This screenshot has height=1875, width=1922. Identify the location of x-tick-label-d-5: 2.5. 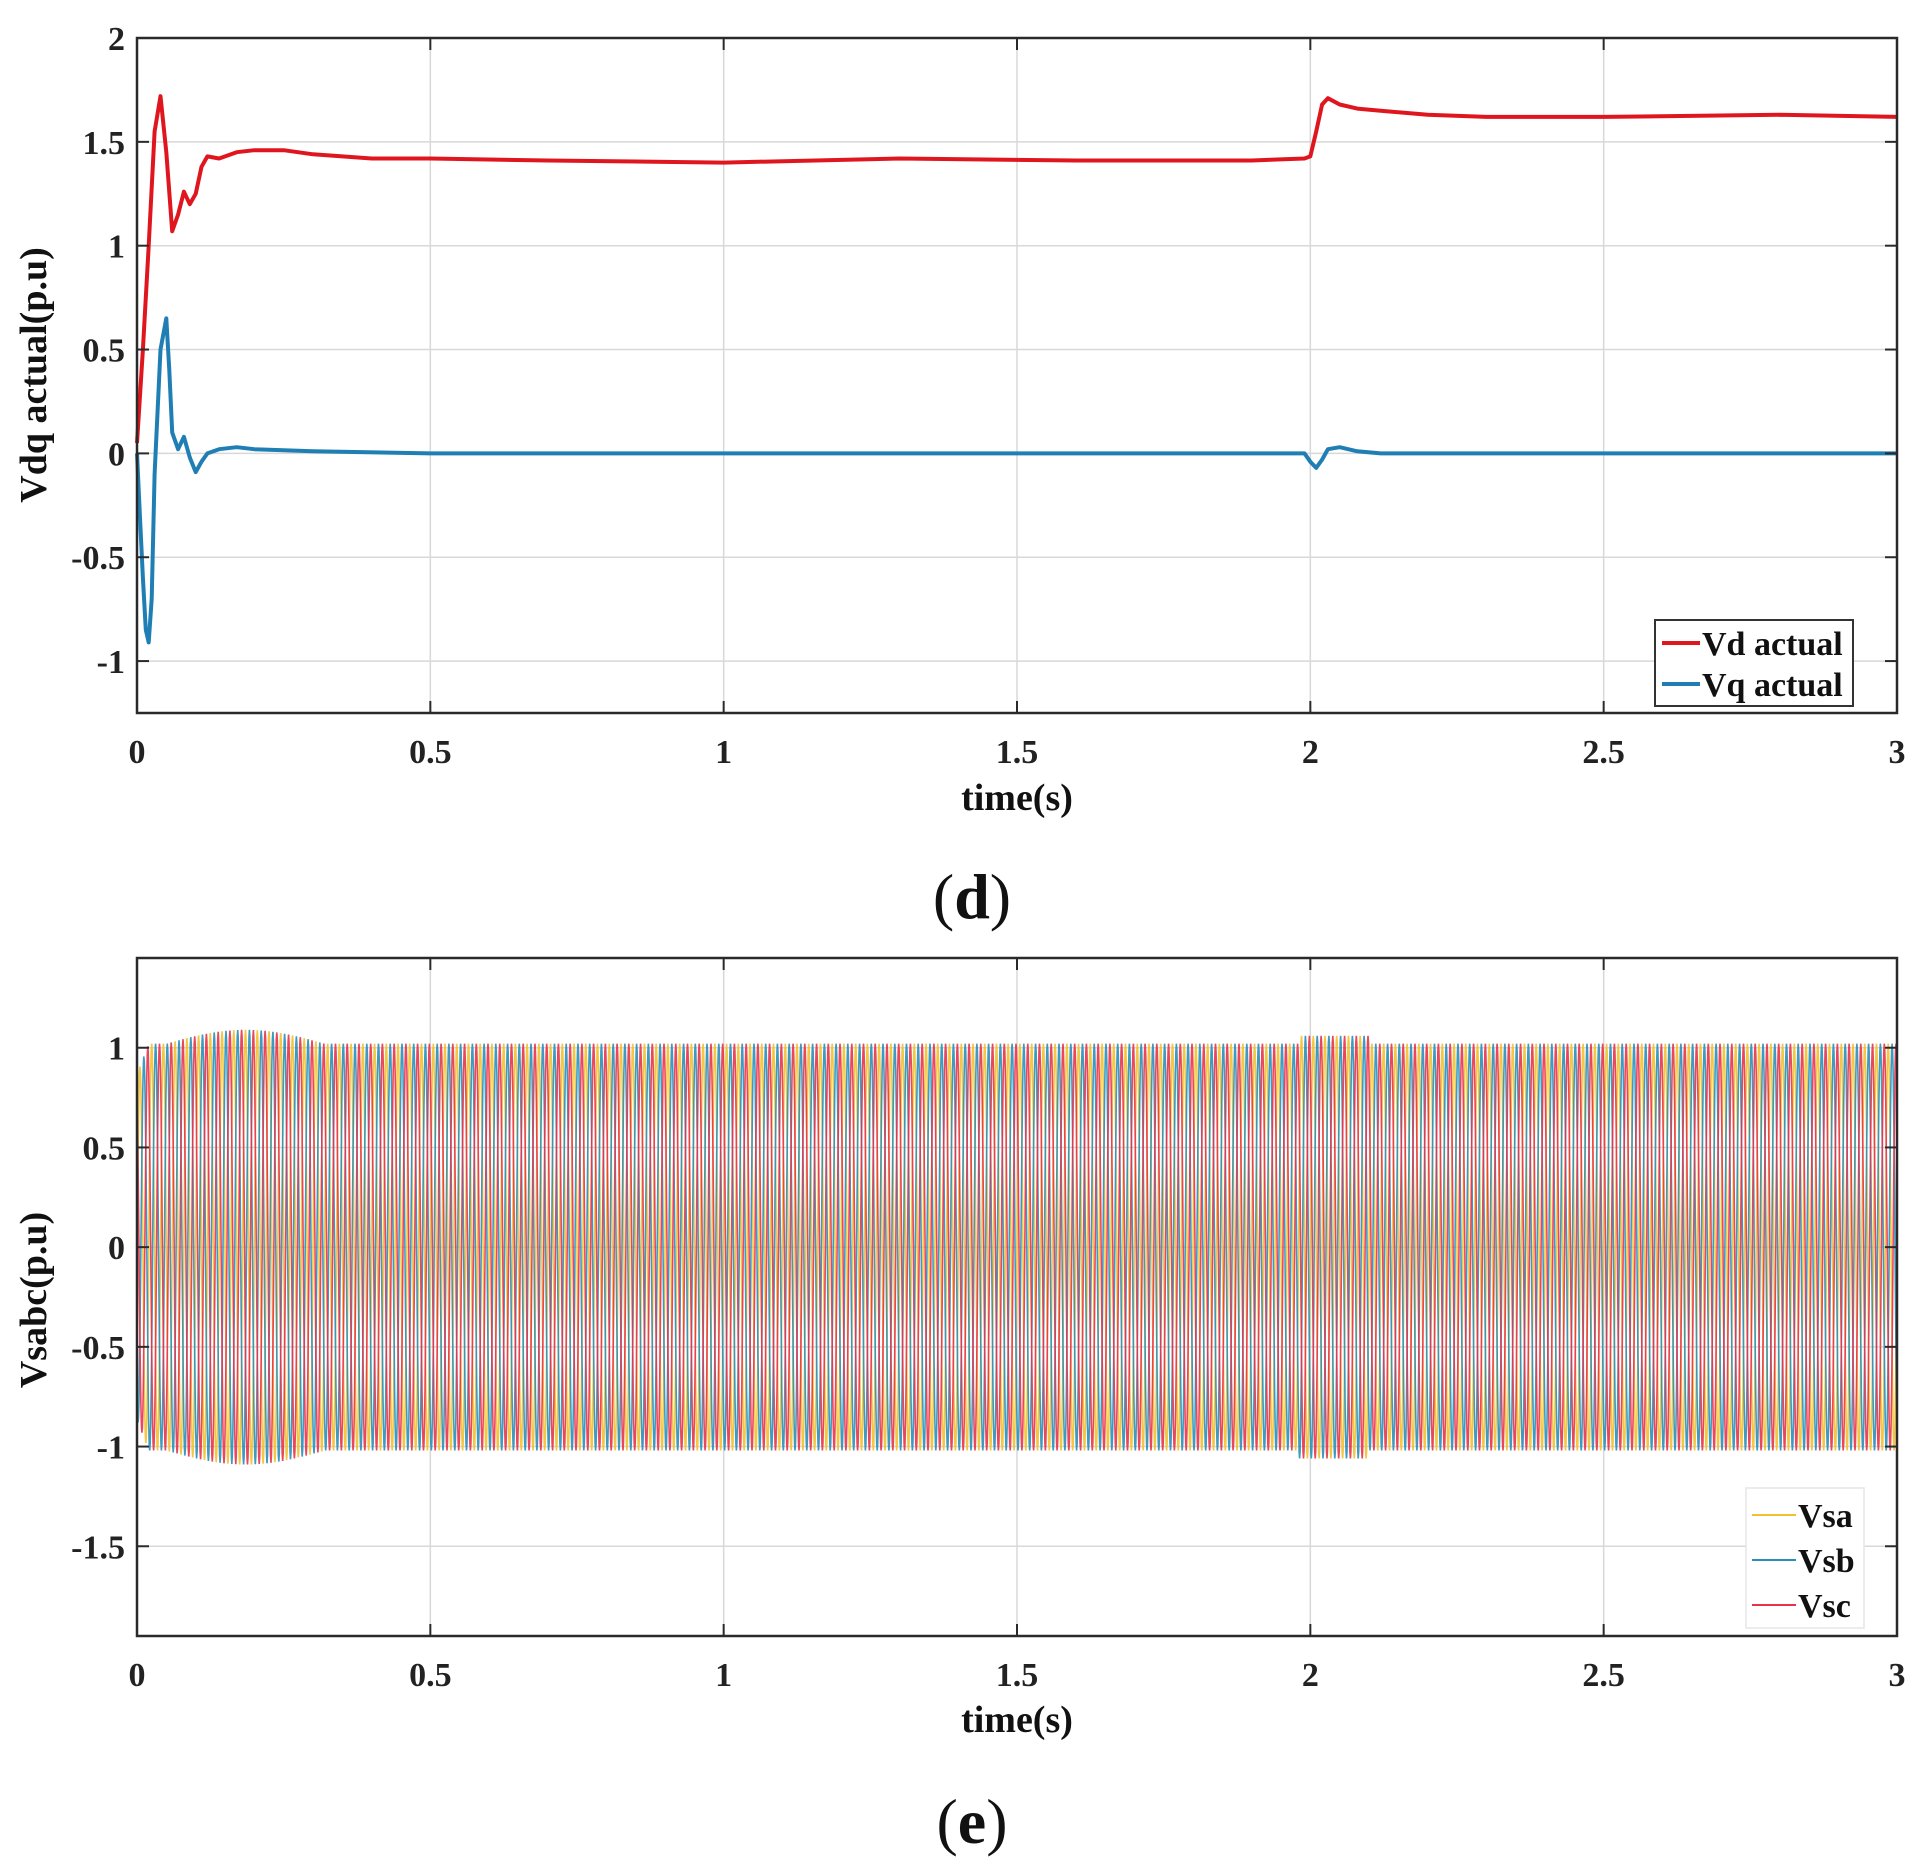
(1603, 752).